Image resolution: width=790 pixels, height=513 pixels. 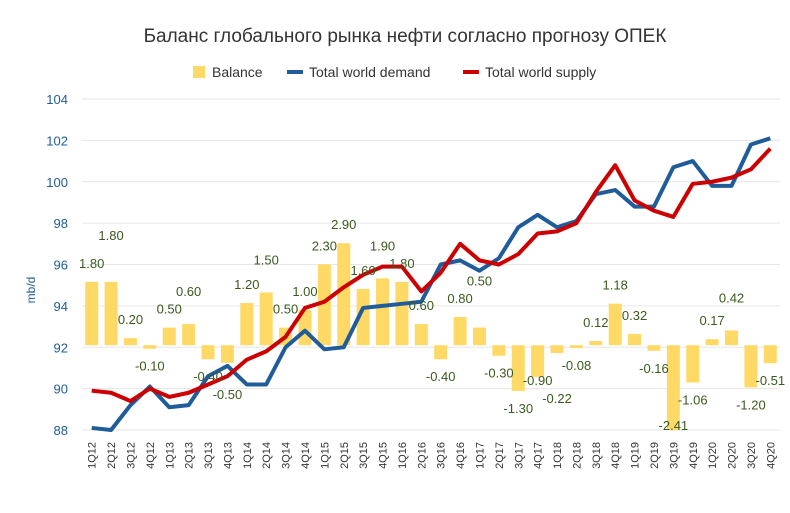 What do you see at coordinates (248, 455) in the screenshot?
I see `x-tick-label: 1Q14` at bounding box center [248, 455].